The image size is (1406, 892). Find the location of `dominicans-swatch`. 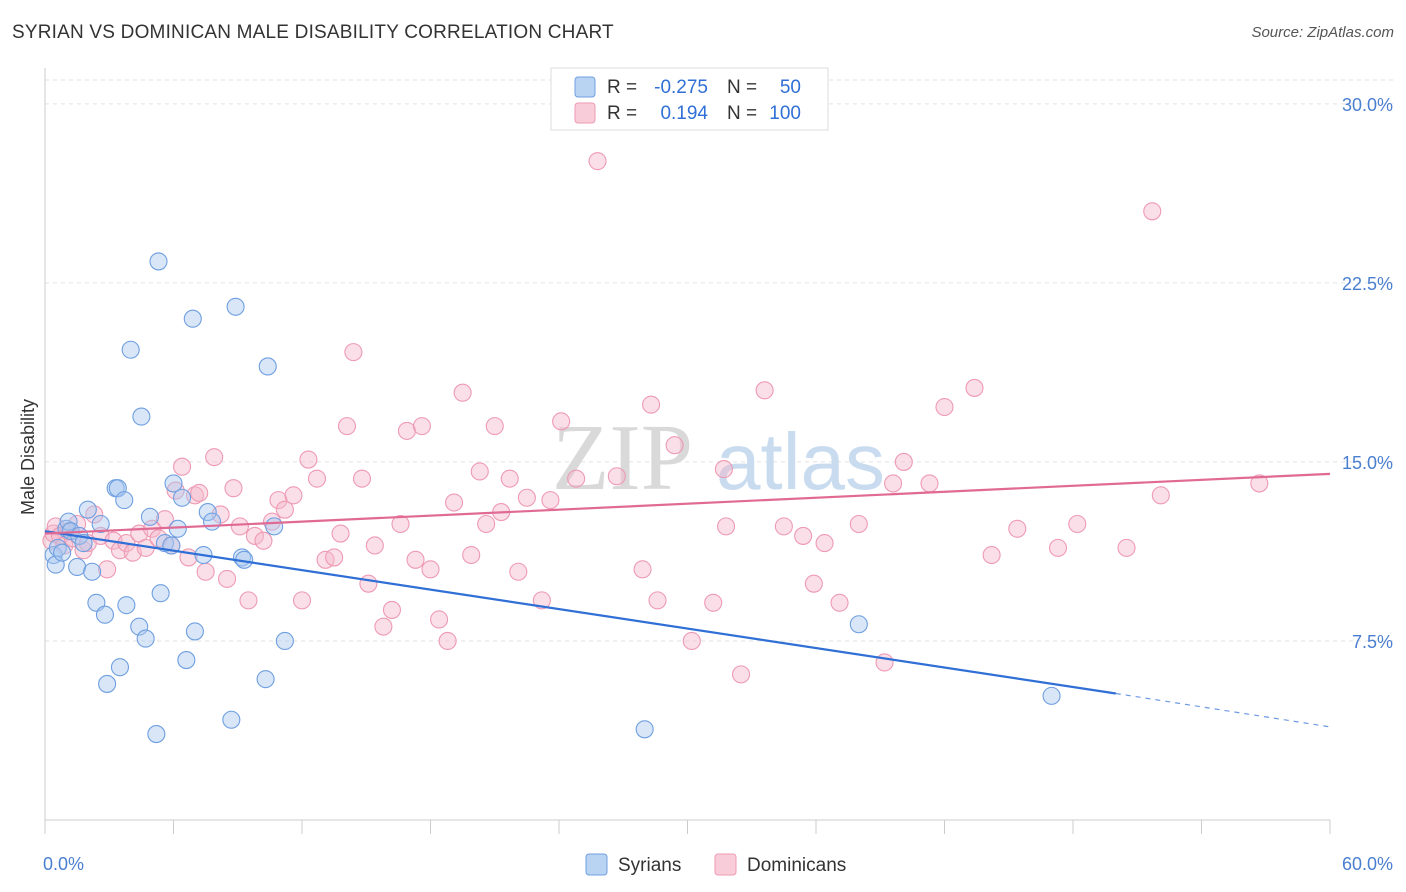

dominicans-swatch is located at coordinates (585, 113).